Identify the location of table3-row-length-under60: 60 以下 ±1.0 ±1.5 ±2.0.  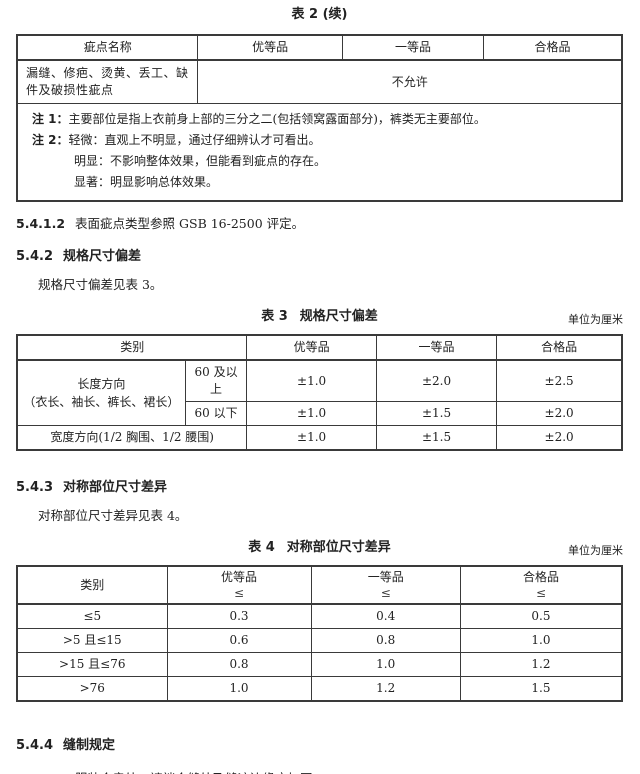
(320, 413).